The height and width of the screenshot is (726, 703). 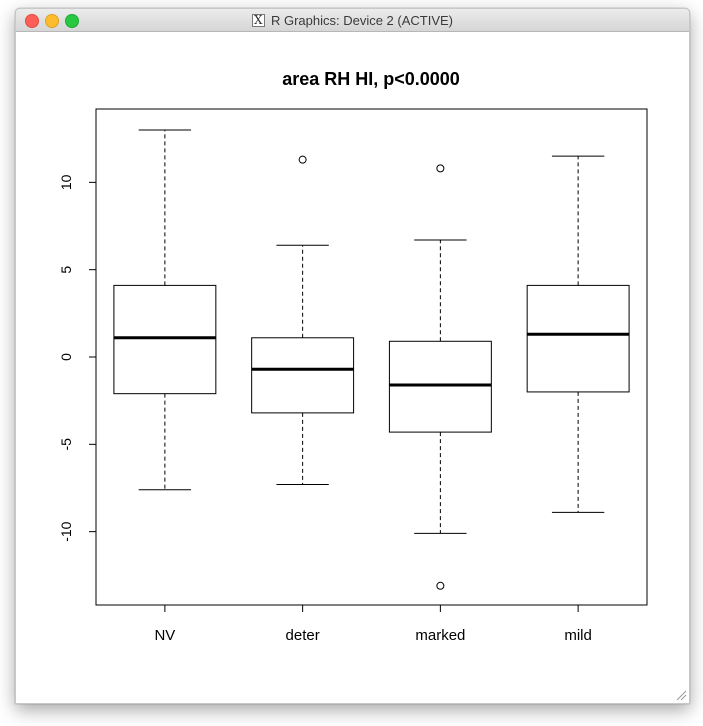 I want to click on window-title-wrap: R Graphics: Device 2 (ACTIVE), so click(x=352, y=20).